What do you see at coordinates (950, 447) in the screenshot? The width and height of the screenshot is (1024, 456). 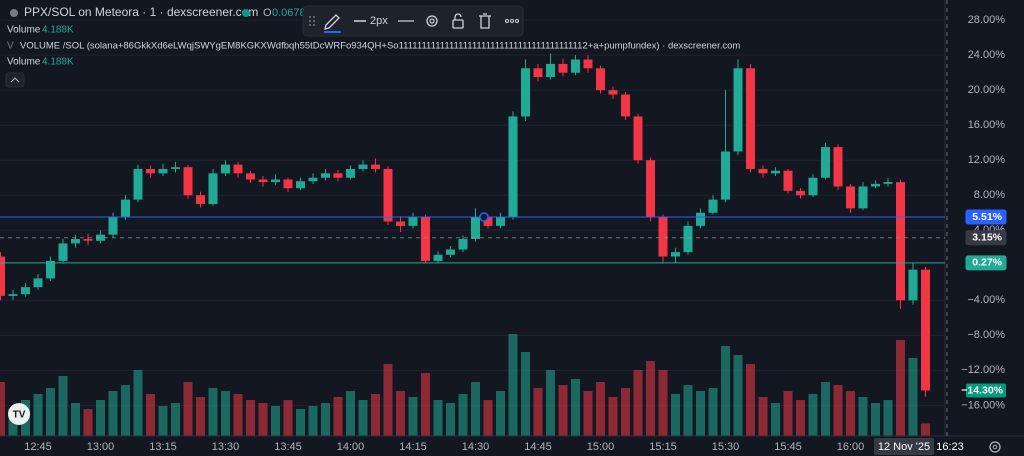 I see `time-label: 16:23` at bounding box center [950, 447].